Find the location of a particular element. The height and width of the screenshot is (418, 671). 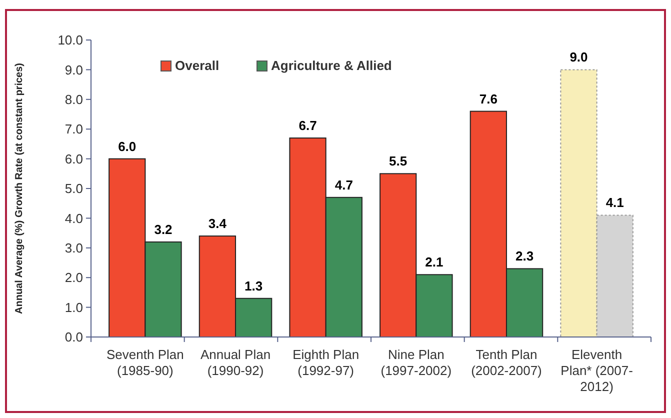

y-tick-label: 1.0 is located at coordinates (73, 307).